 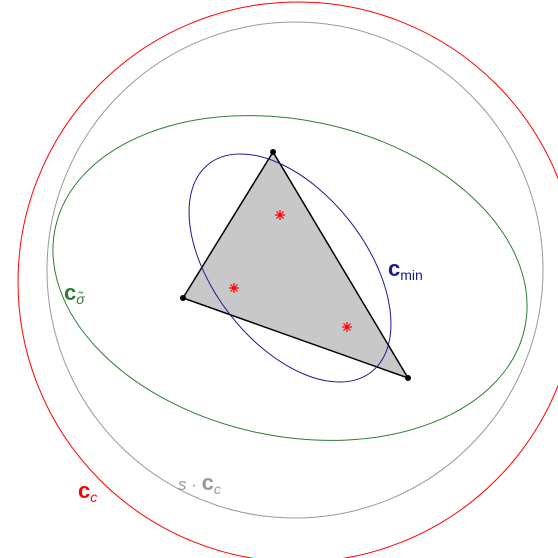 What do you see at coordinates (411, 275) in the screenshot?
I see `label-part: min` at bounding box center [411, 275].